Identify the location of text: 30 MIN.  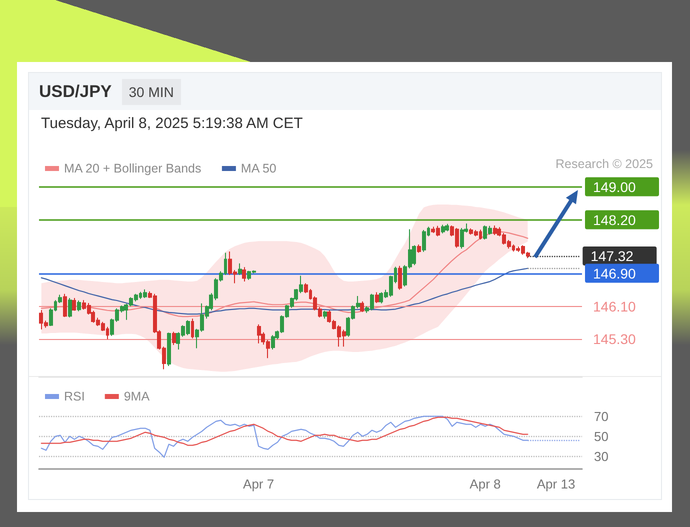
(151, 92).